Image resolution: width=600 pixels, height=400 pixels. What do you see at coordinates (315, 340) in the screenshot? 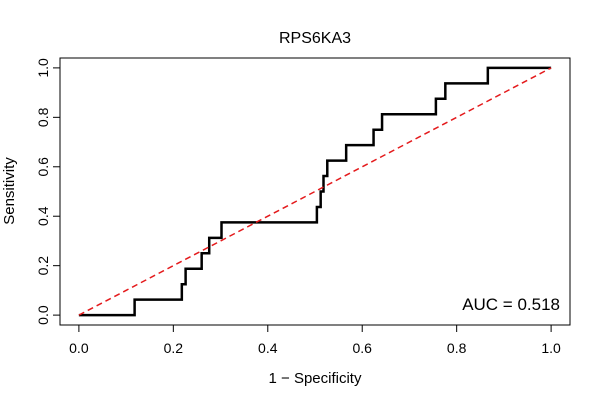
I see `x-axis: 0.0 0.2 0.4 0.6 0.8 1.0` at bounding box center [315, 340].